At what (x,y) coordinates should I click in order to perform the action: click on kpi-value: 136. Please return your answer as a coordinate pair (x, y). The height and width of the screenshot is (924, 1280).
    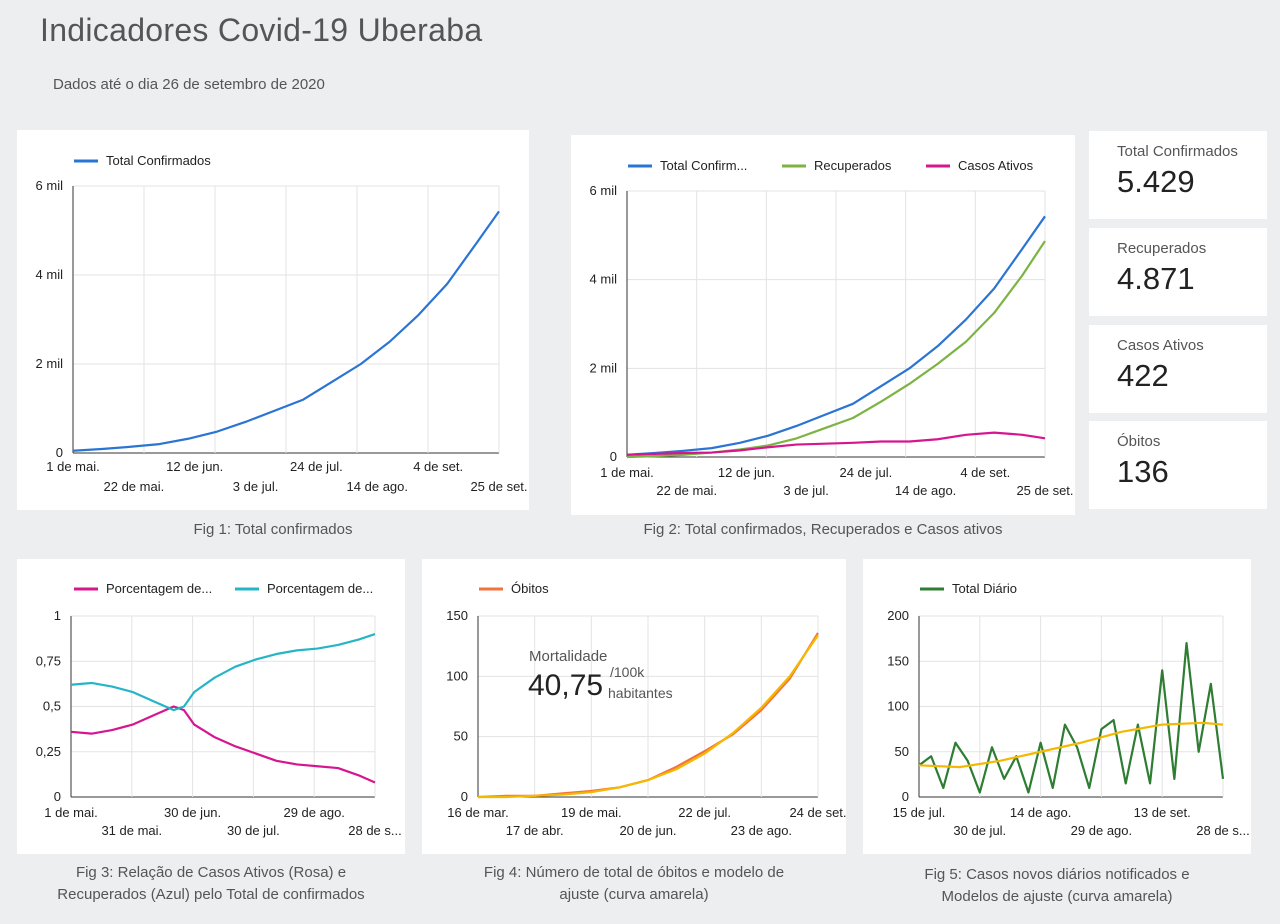
    Looking at the image, I should click on (1143, 471).